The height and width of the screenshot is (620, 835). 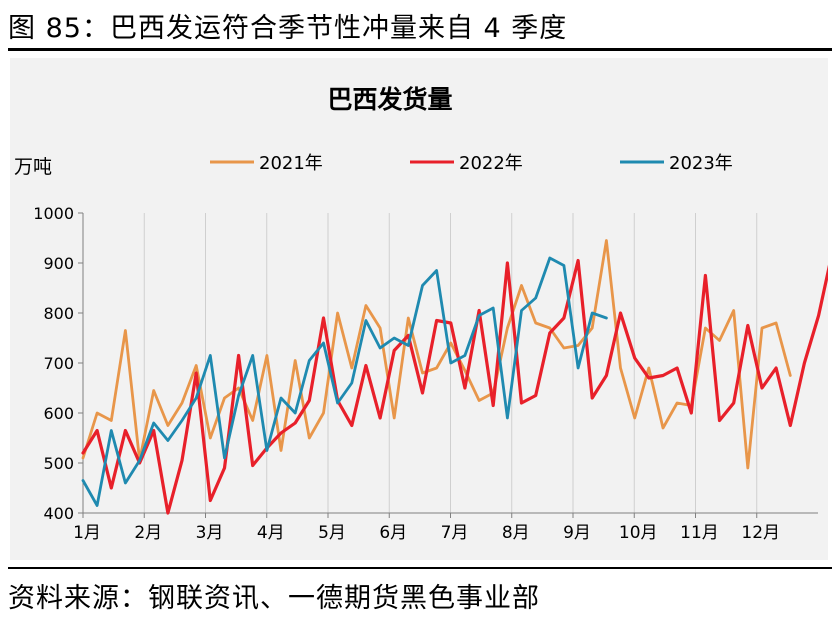 What do you see at coordinates (389, 99) in the screenshot?
I see `chart-title: 巴西发货量` at bounding box center [389, 99].